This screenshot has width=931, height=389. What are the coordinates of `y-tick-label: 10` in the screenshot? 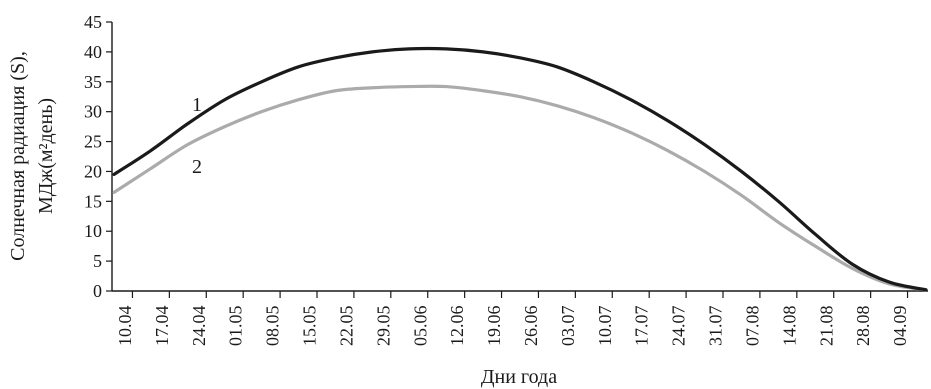 It's located at (93, 231).